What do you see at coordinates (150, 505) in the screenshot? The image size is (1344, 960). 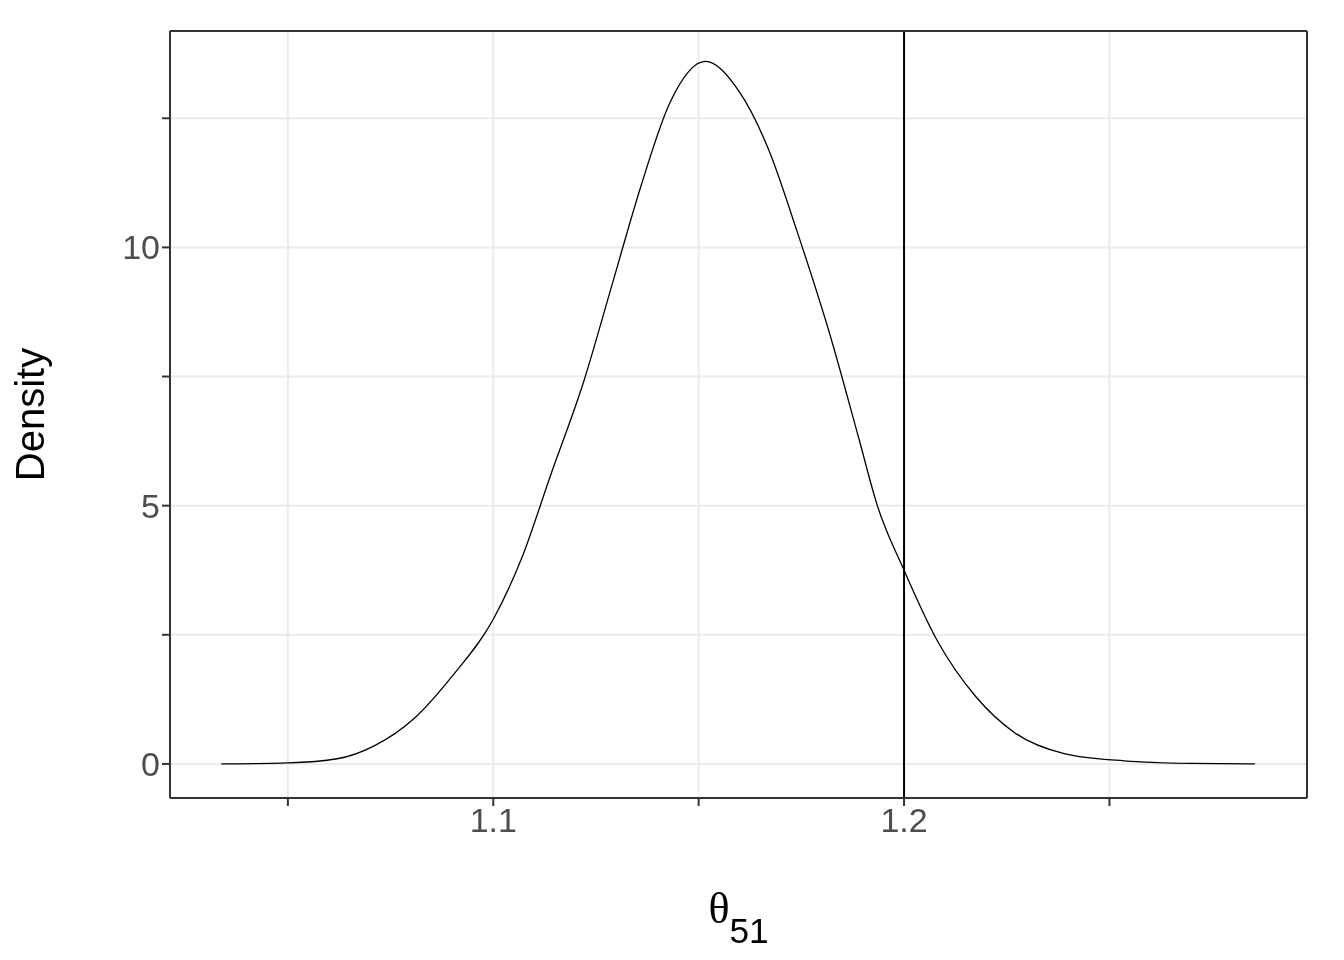 I see `y-tick-label: 5` at bounding box center [150, 505].